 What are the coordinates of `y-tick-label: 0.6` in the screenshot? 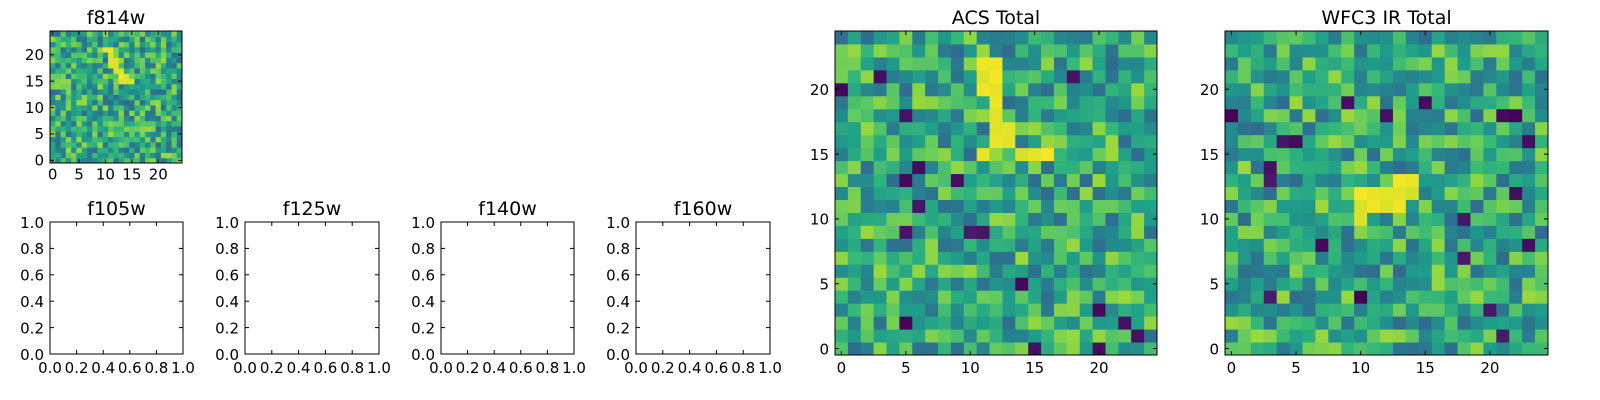 It's located at (423, 276).